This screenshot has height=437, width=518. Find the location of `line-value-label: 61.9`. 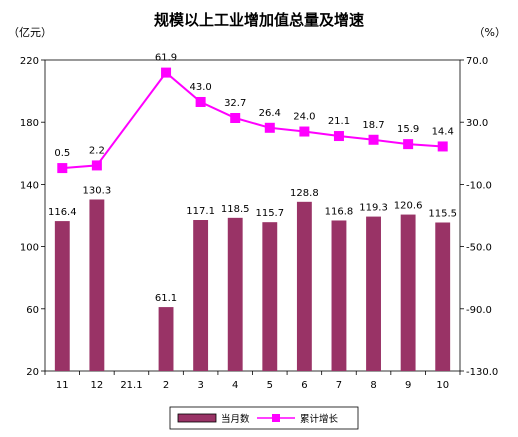

line-value-label: 61.9 is located at coordinates (166, 58).